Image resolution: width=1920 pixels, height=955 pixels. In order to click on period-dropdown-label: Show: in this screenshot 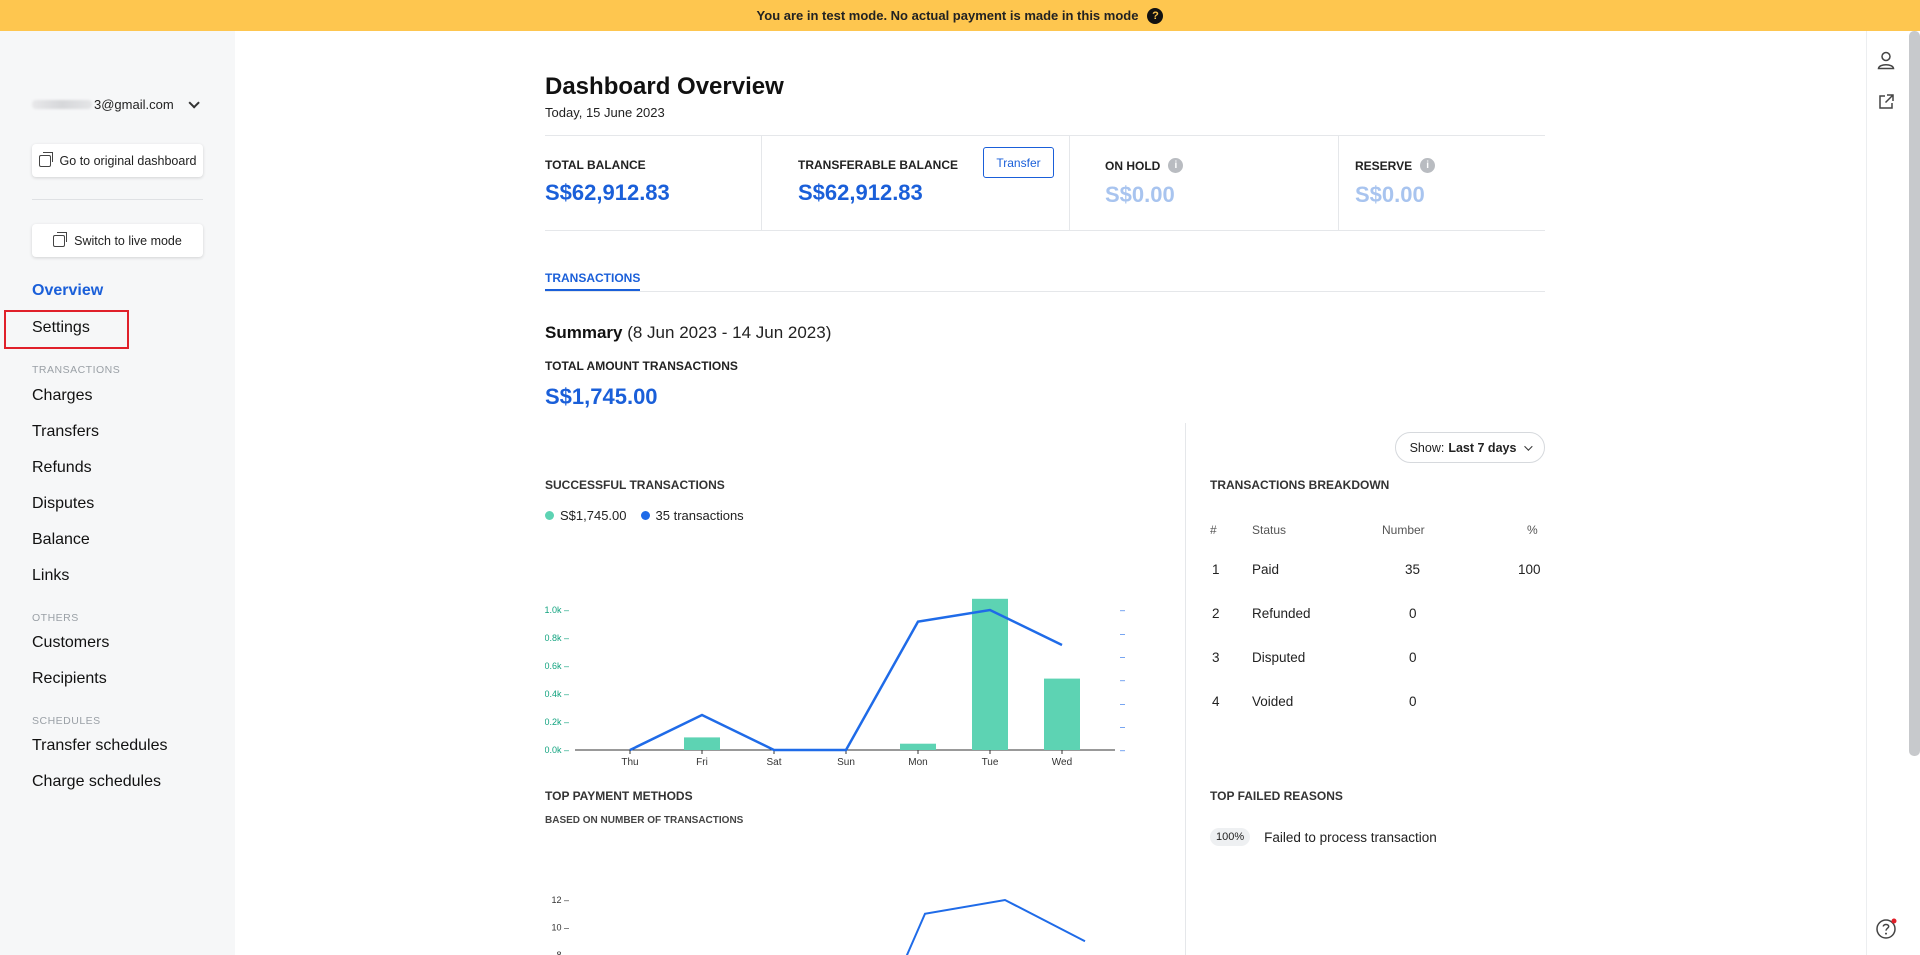, I will do `click(1427, 447)`.